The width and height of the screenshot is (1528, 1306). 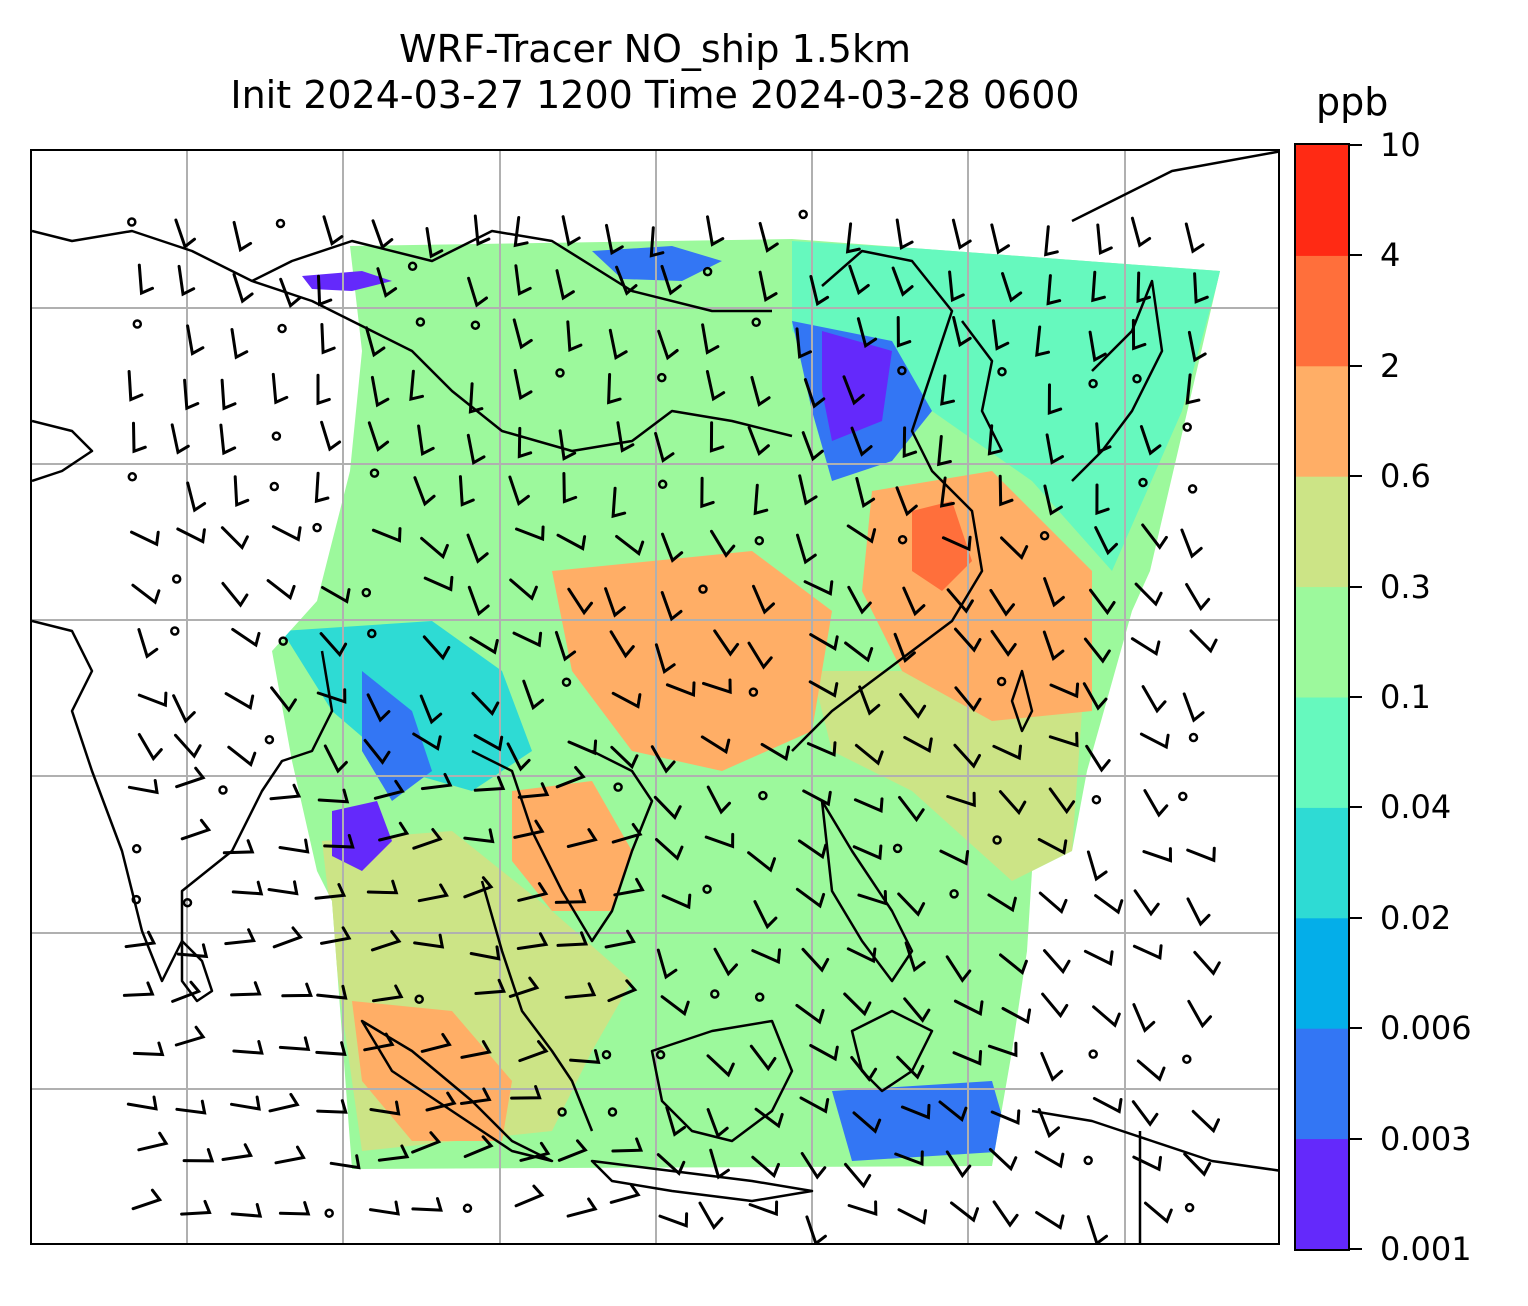 I want to click on colorbar-tick-mark, so click(x=1356, y=586).